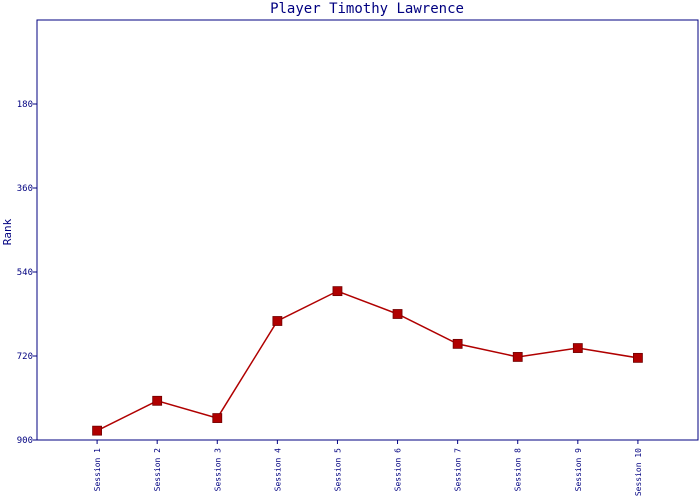 The image size is (700, 500). I want to click on x-tick-label: Session 4, so click(277, 470).